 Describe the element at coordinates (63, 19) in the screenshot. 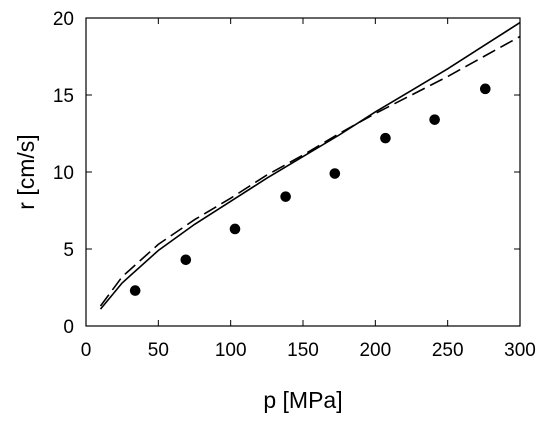

I see `y-tick-label: 20` at that location.